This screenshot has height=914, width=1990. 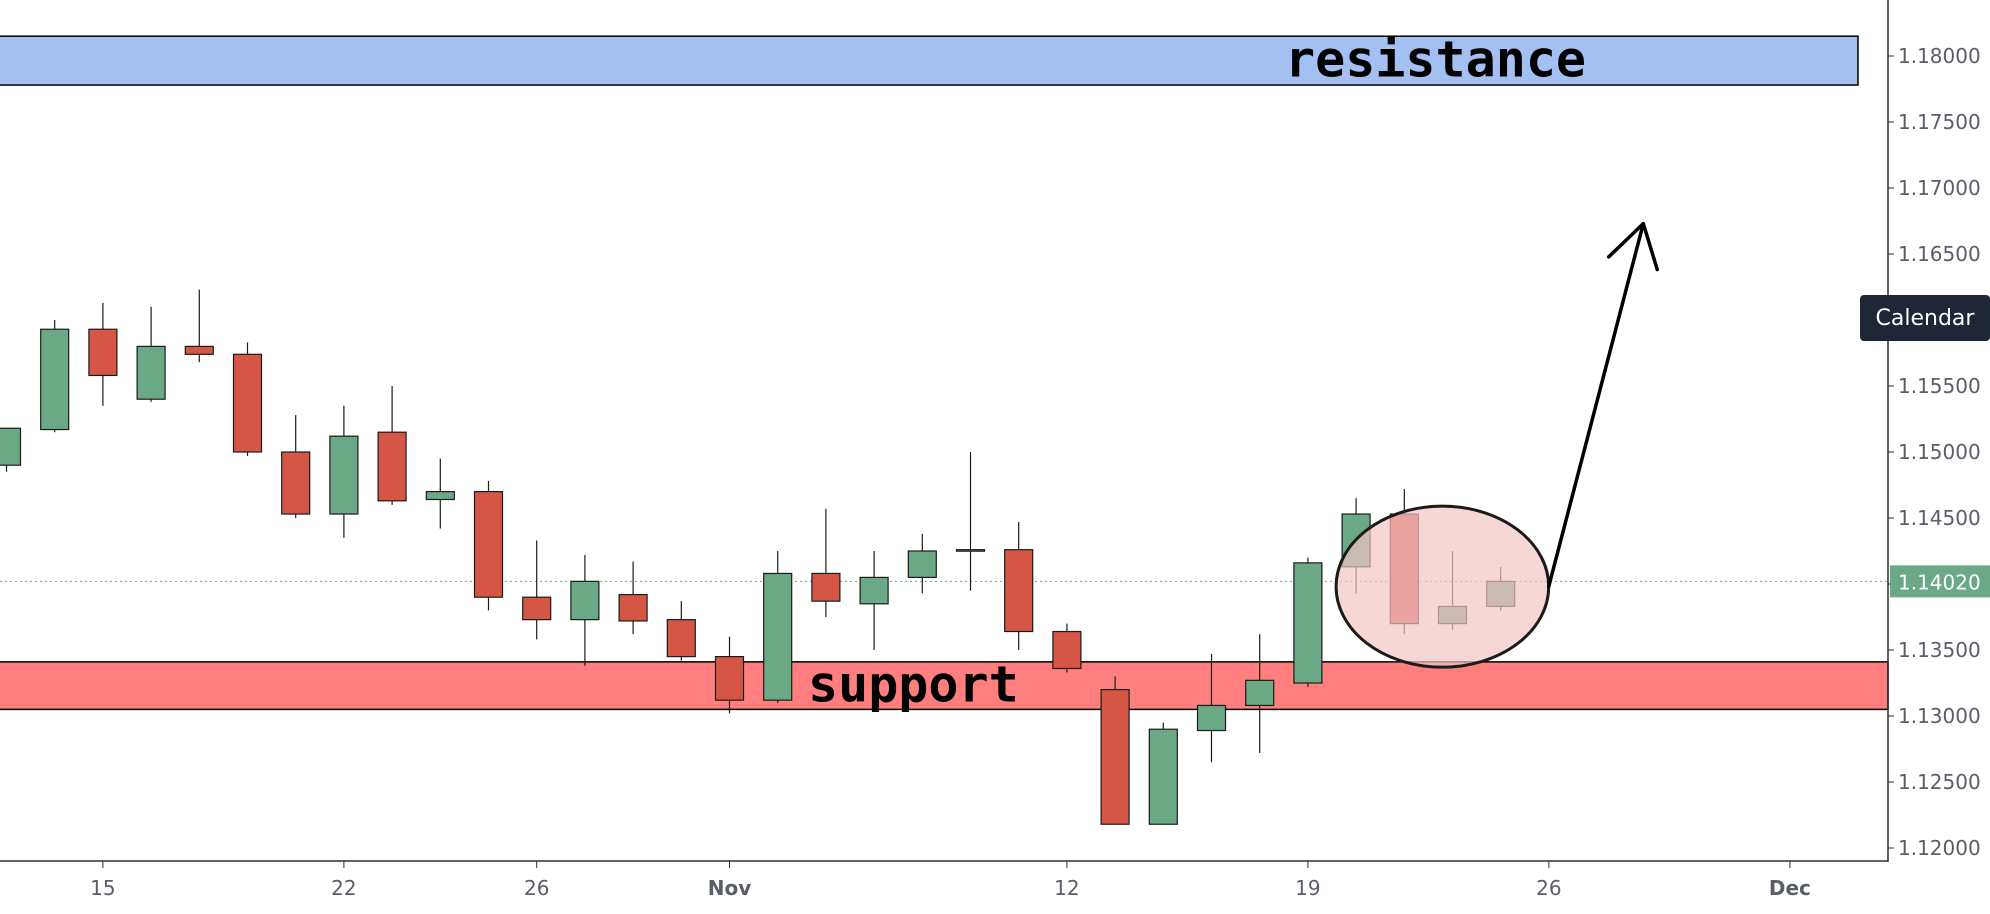 What do you see at coordinates (1066, 888) in the screenshot?
I see `x-tick-label: 12` at bounding box center [1066, 888].